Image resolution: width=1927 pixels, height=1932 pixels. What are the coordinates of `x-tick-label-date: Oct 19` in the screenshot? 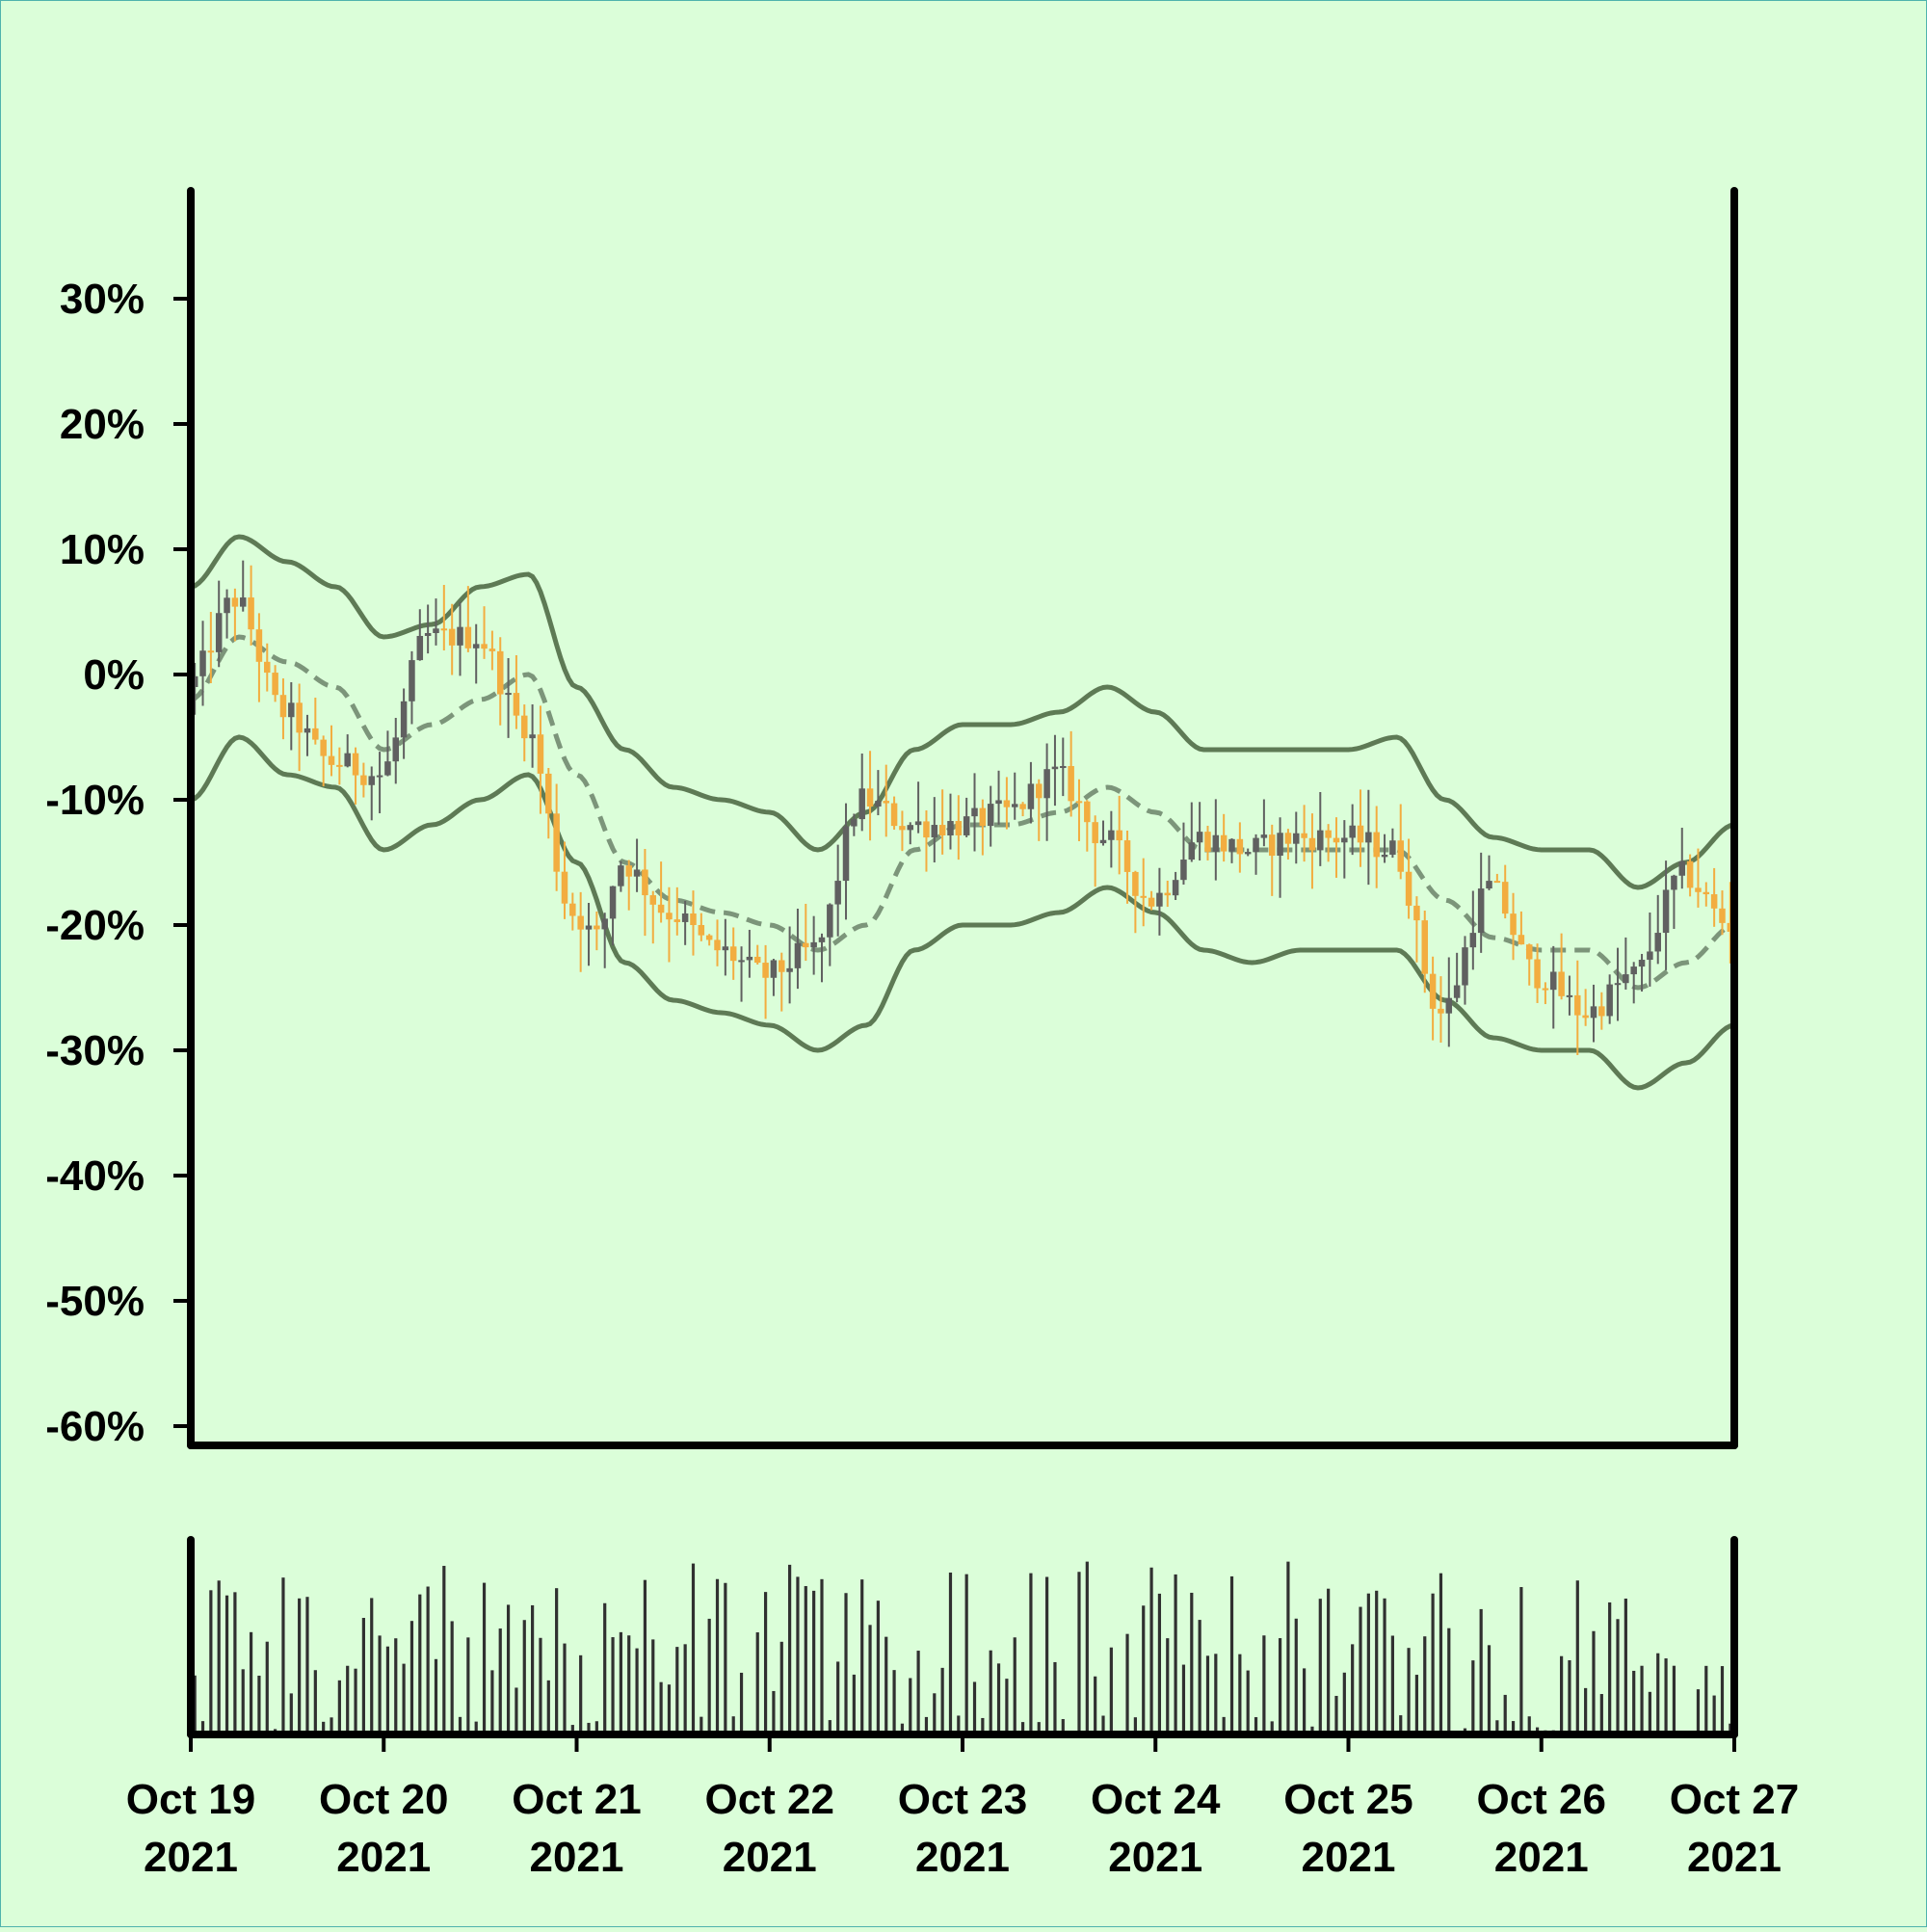 It's located at (191, 1799).